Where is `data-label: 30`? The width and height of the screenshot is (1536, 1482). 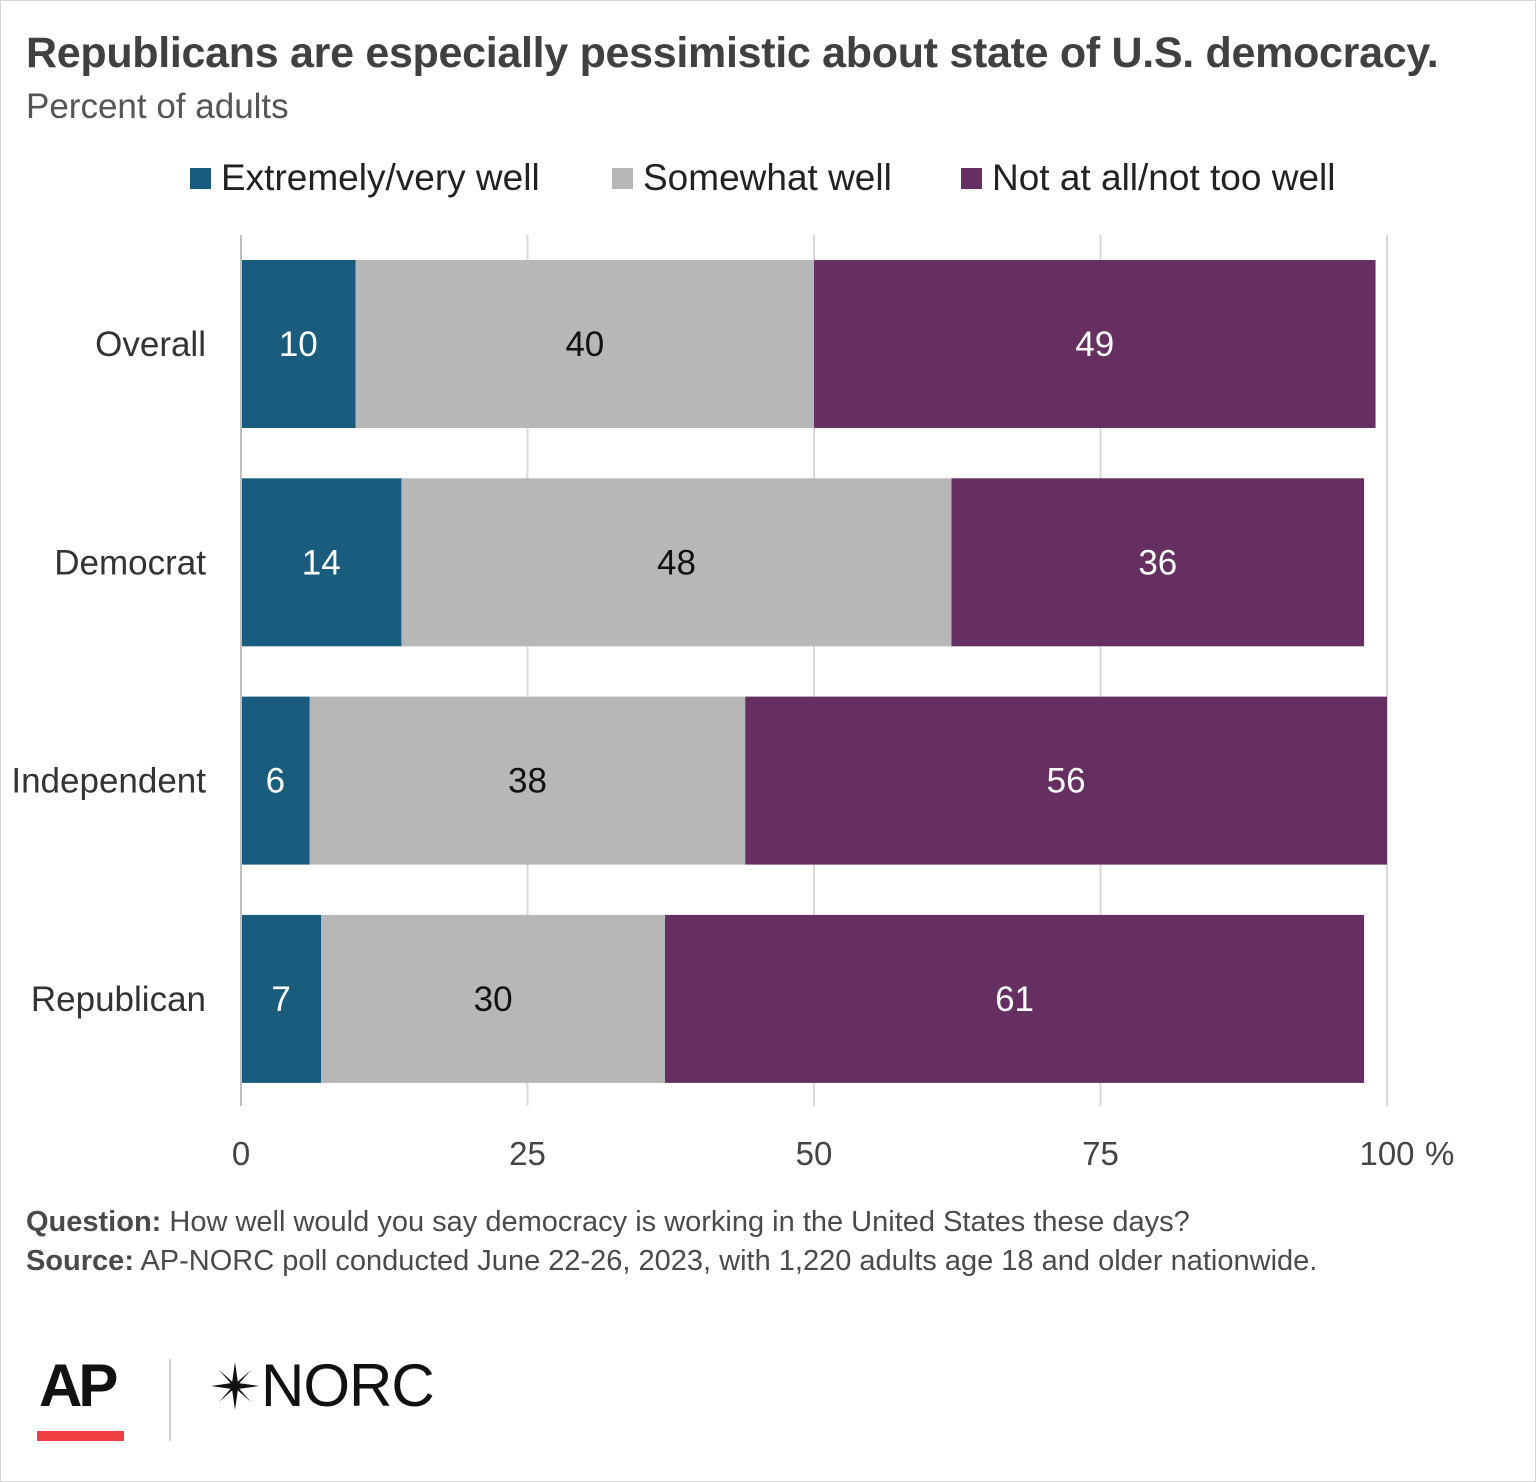
data-label: 30 is located at coordinates (493, 999).